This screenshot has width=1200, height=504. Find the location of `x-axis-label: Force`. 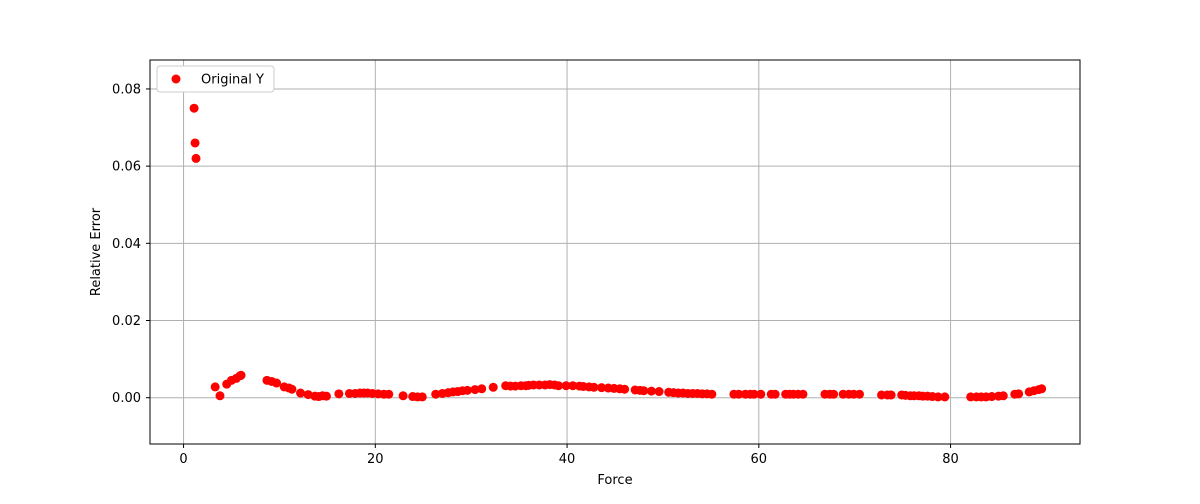

x-axis-label: Force is located at coordinates (614, 480).